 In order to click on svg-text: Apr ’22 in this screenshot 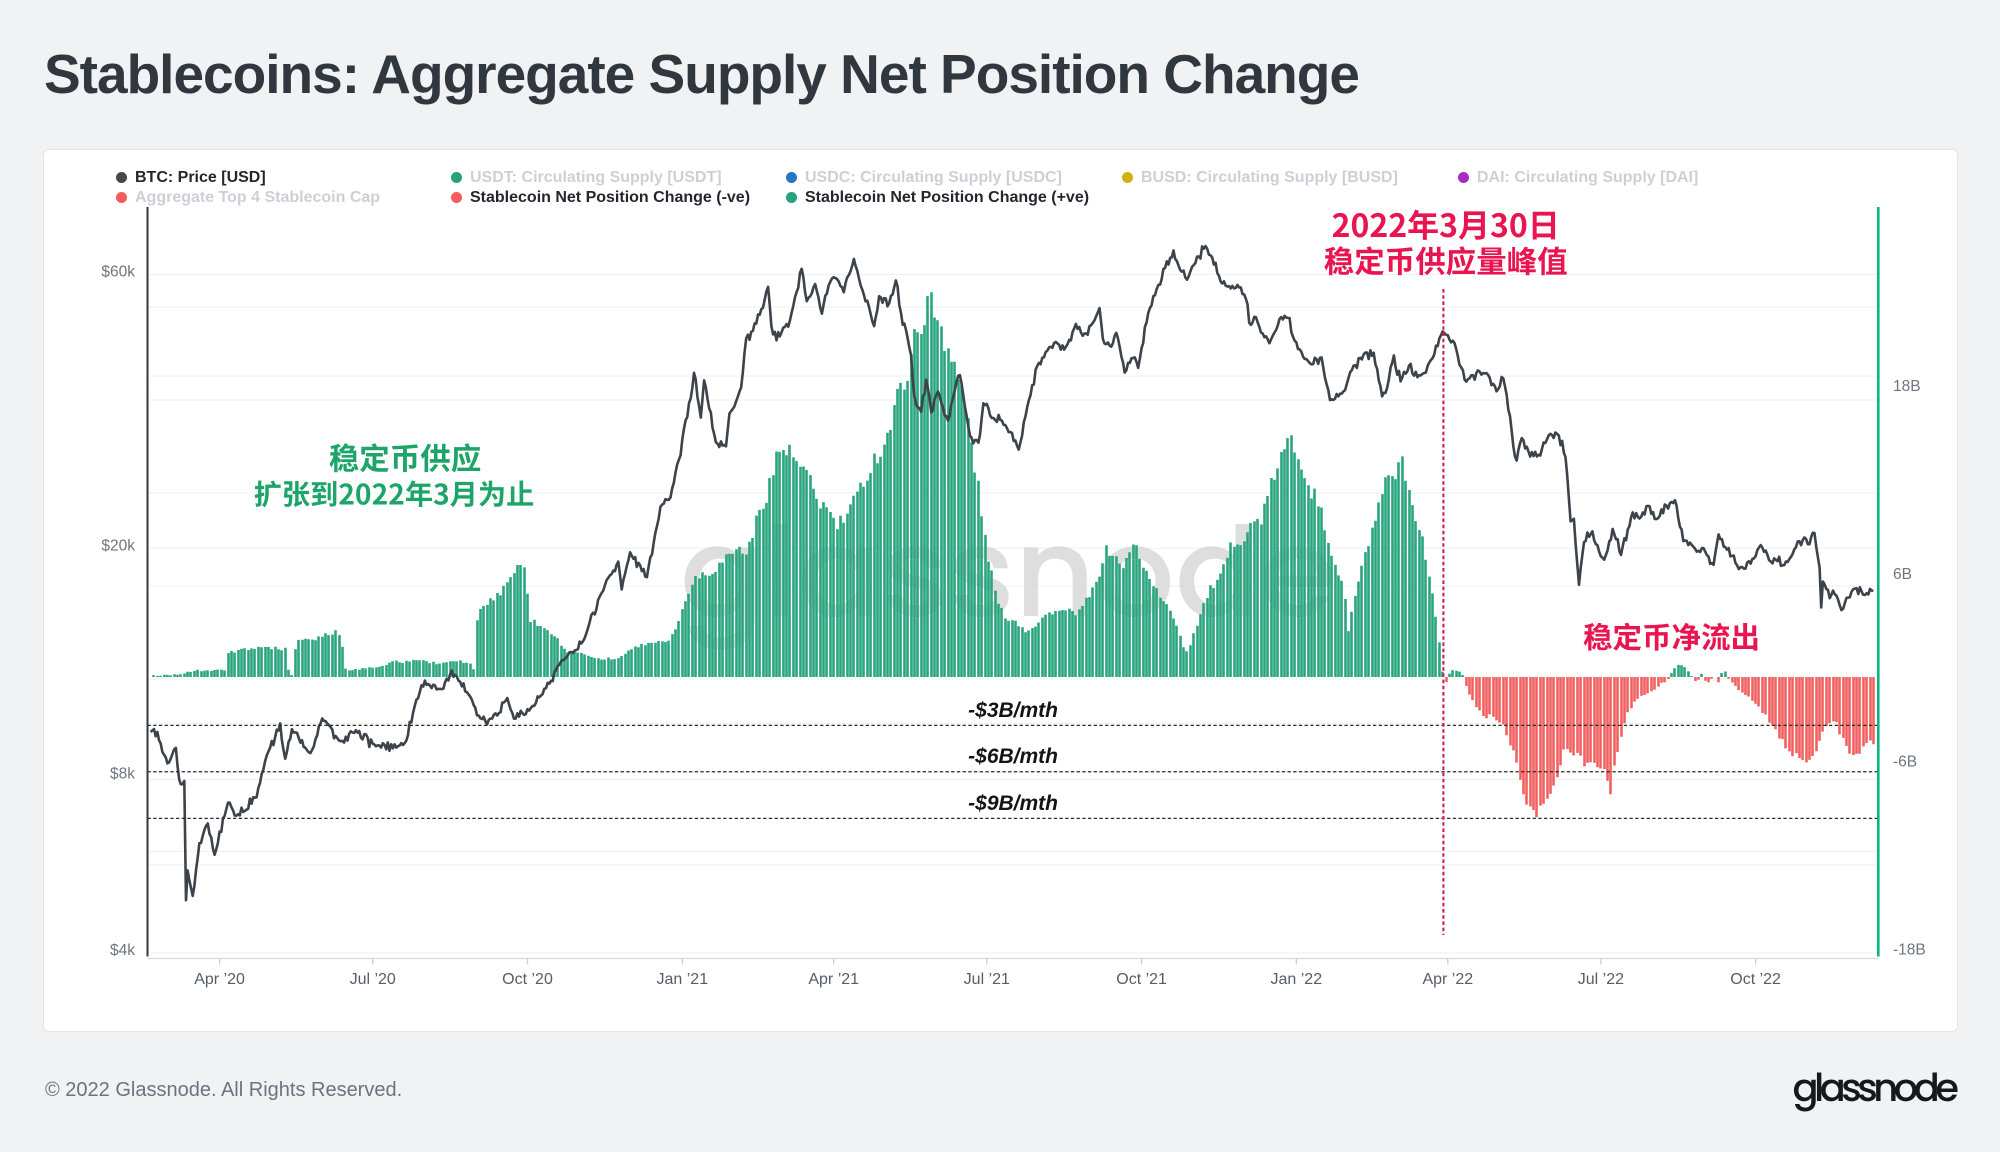, I will do `click(1447, 979)`.